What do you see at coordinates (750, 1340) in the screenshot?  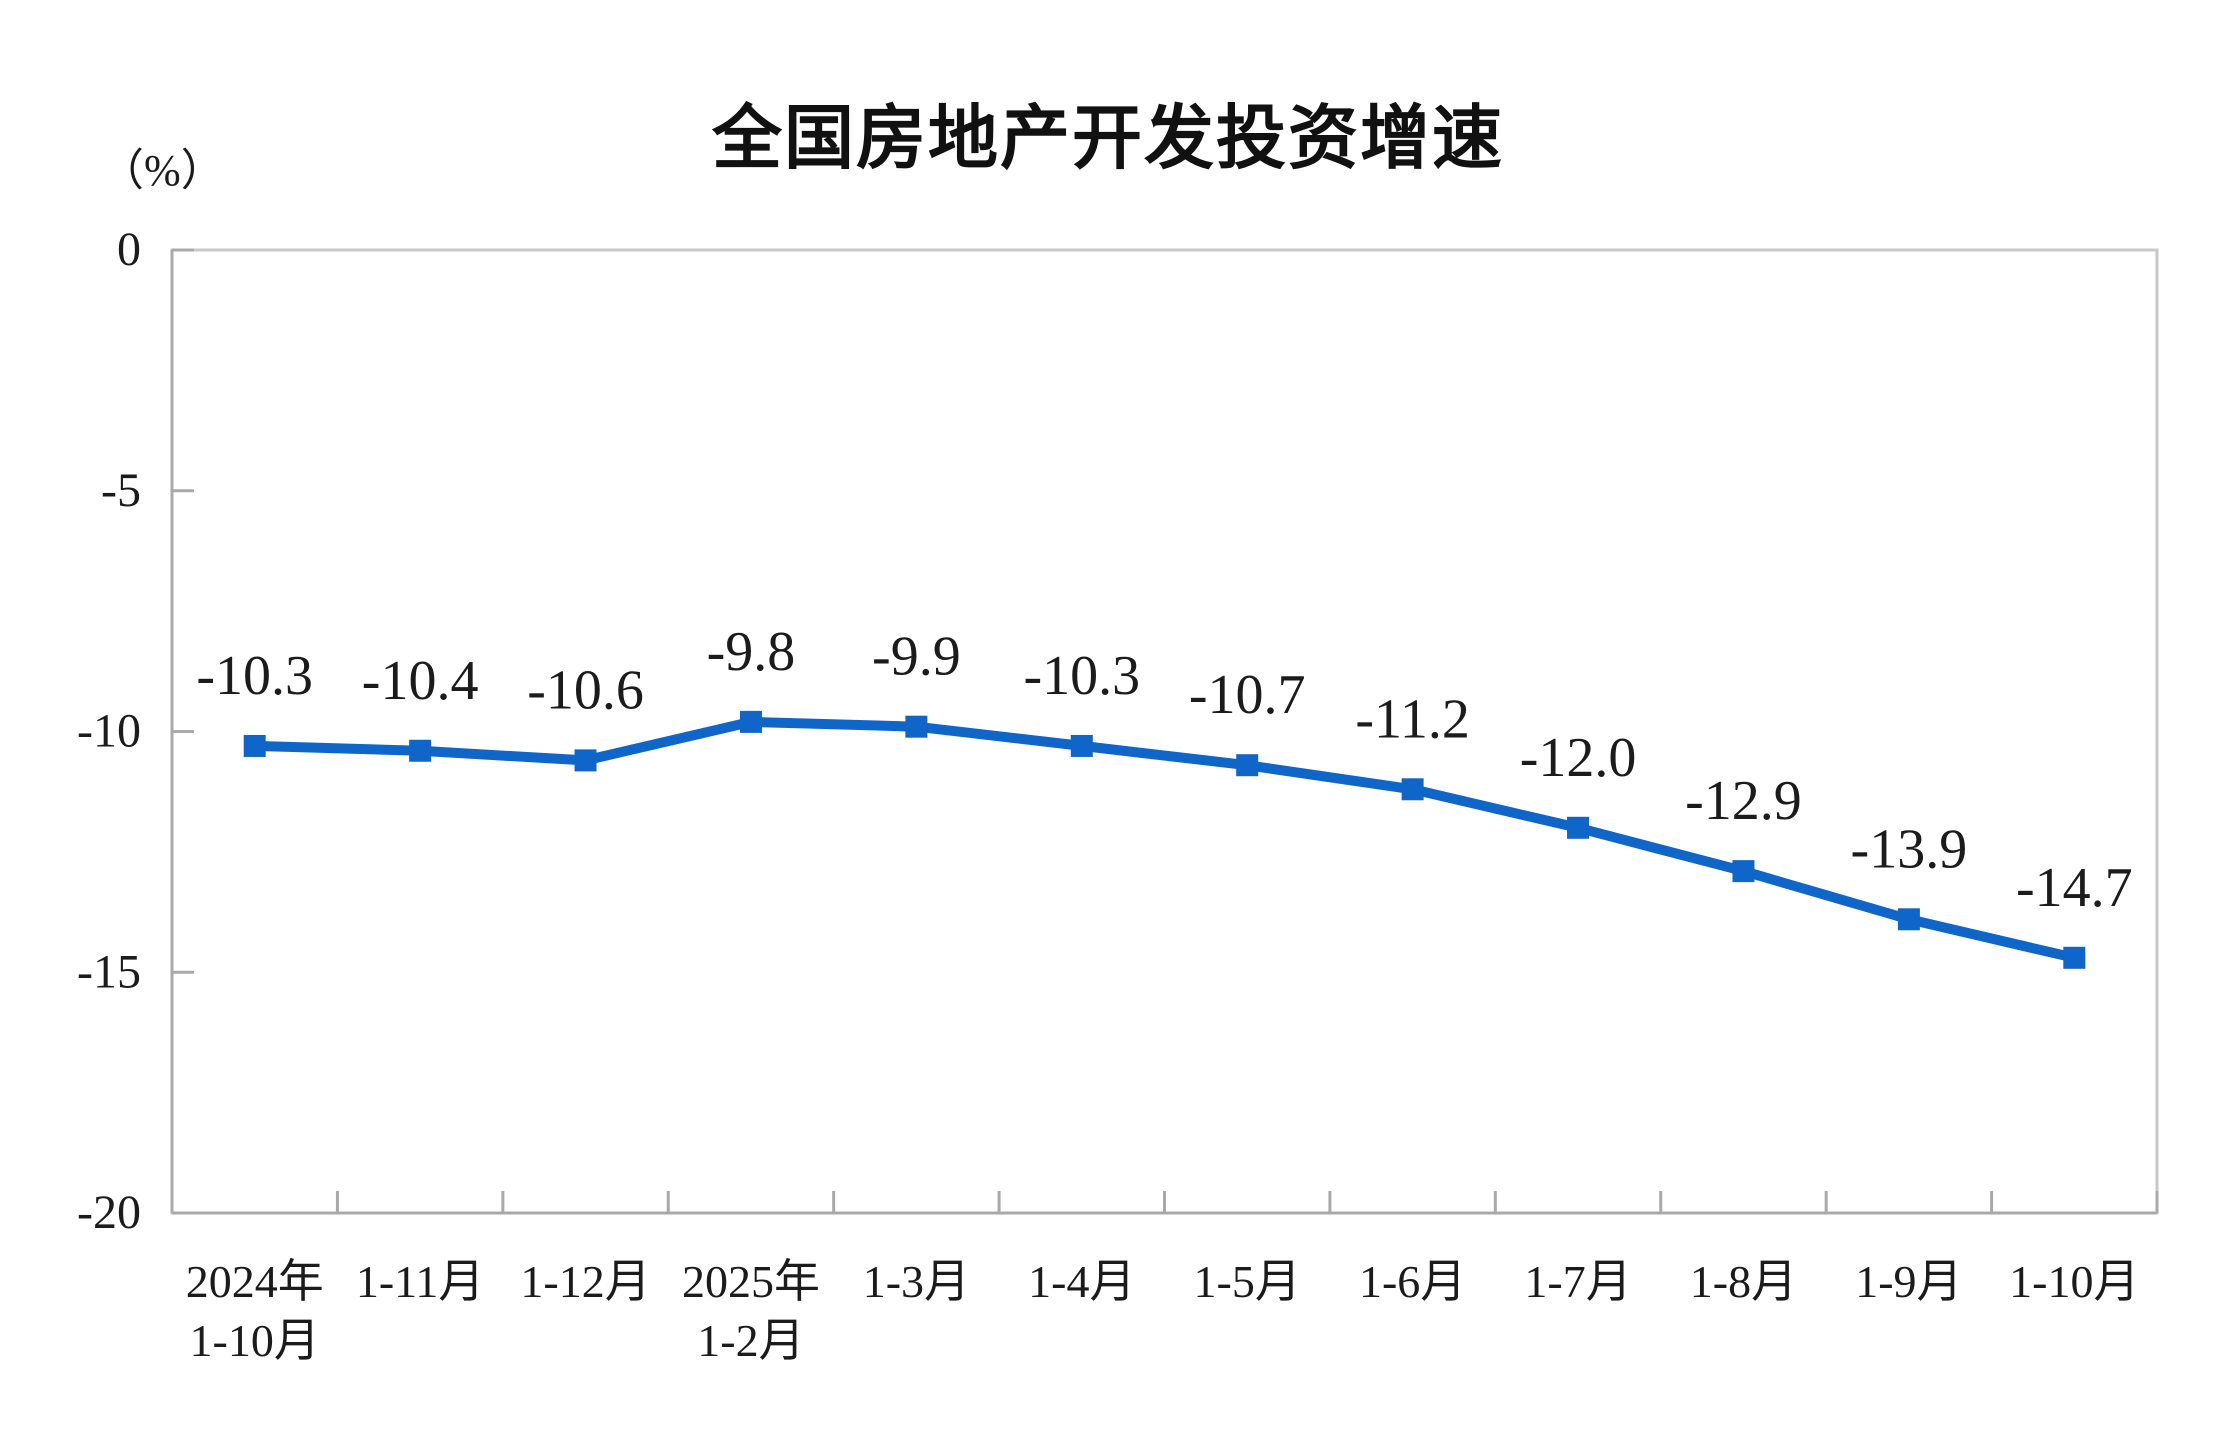 I see `x-tick-label: 1-2月` at bounding box center [750, 1340].